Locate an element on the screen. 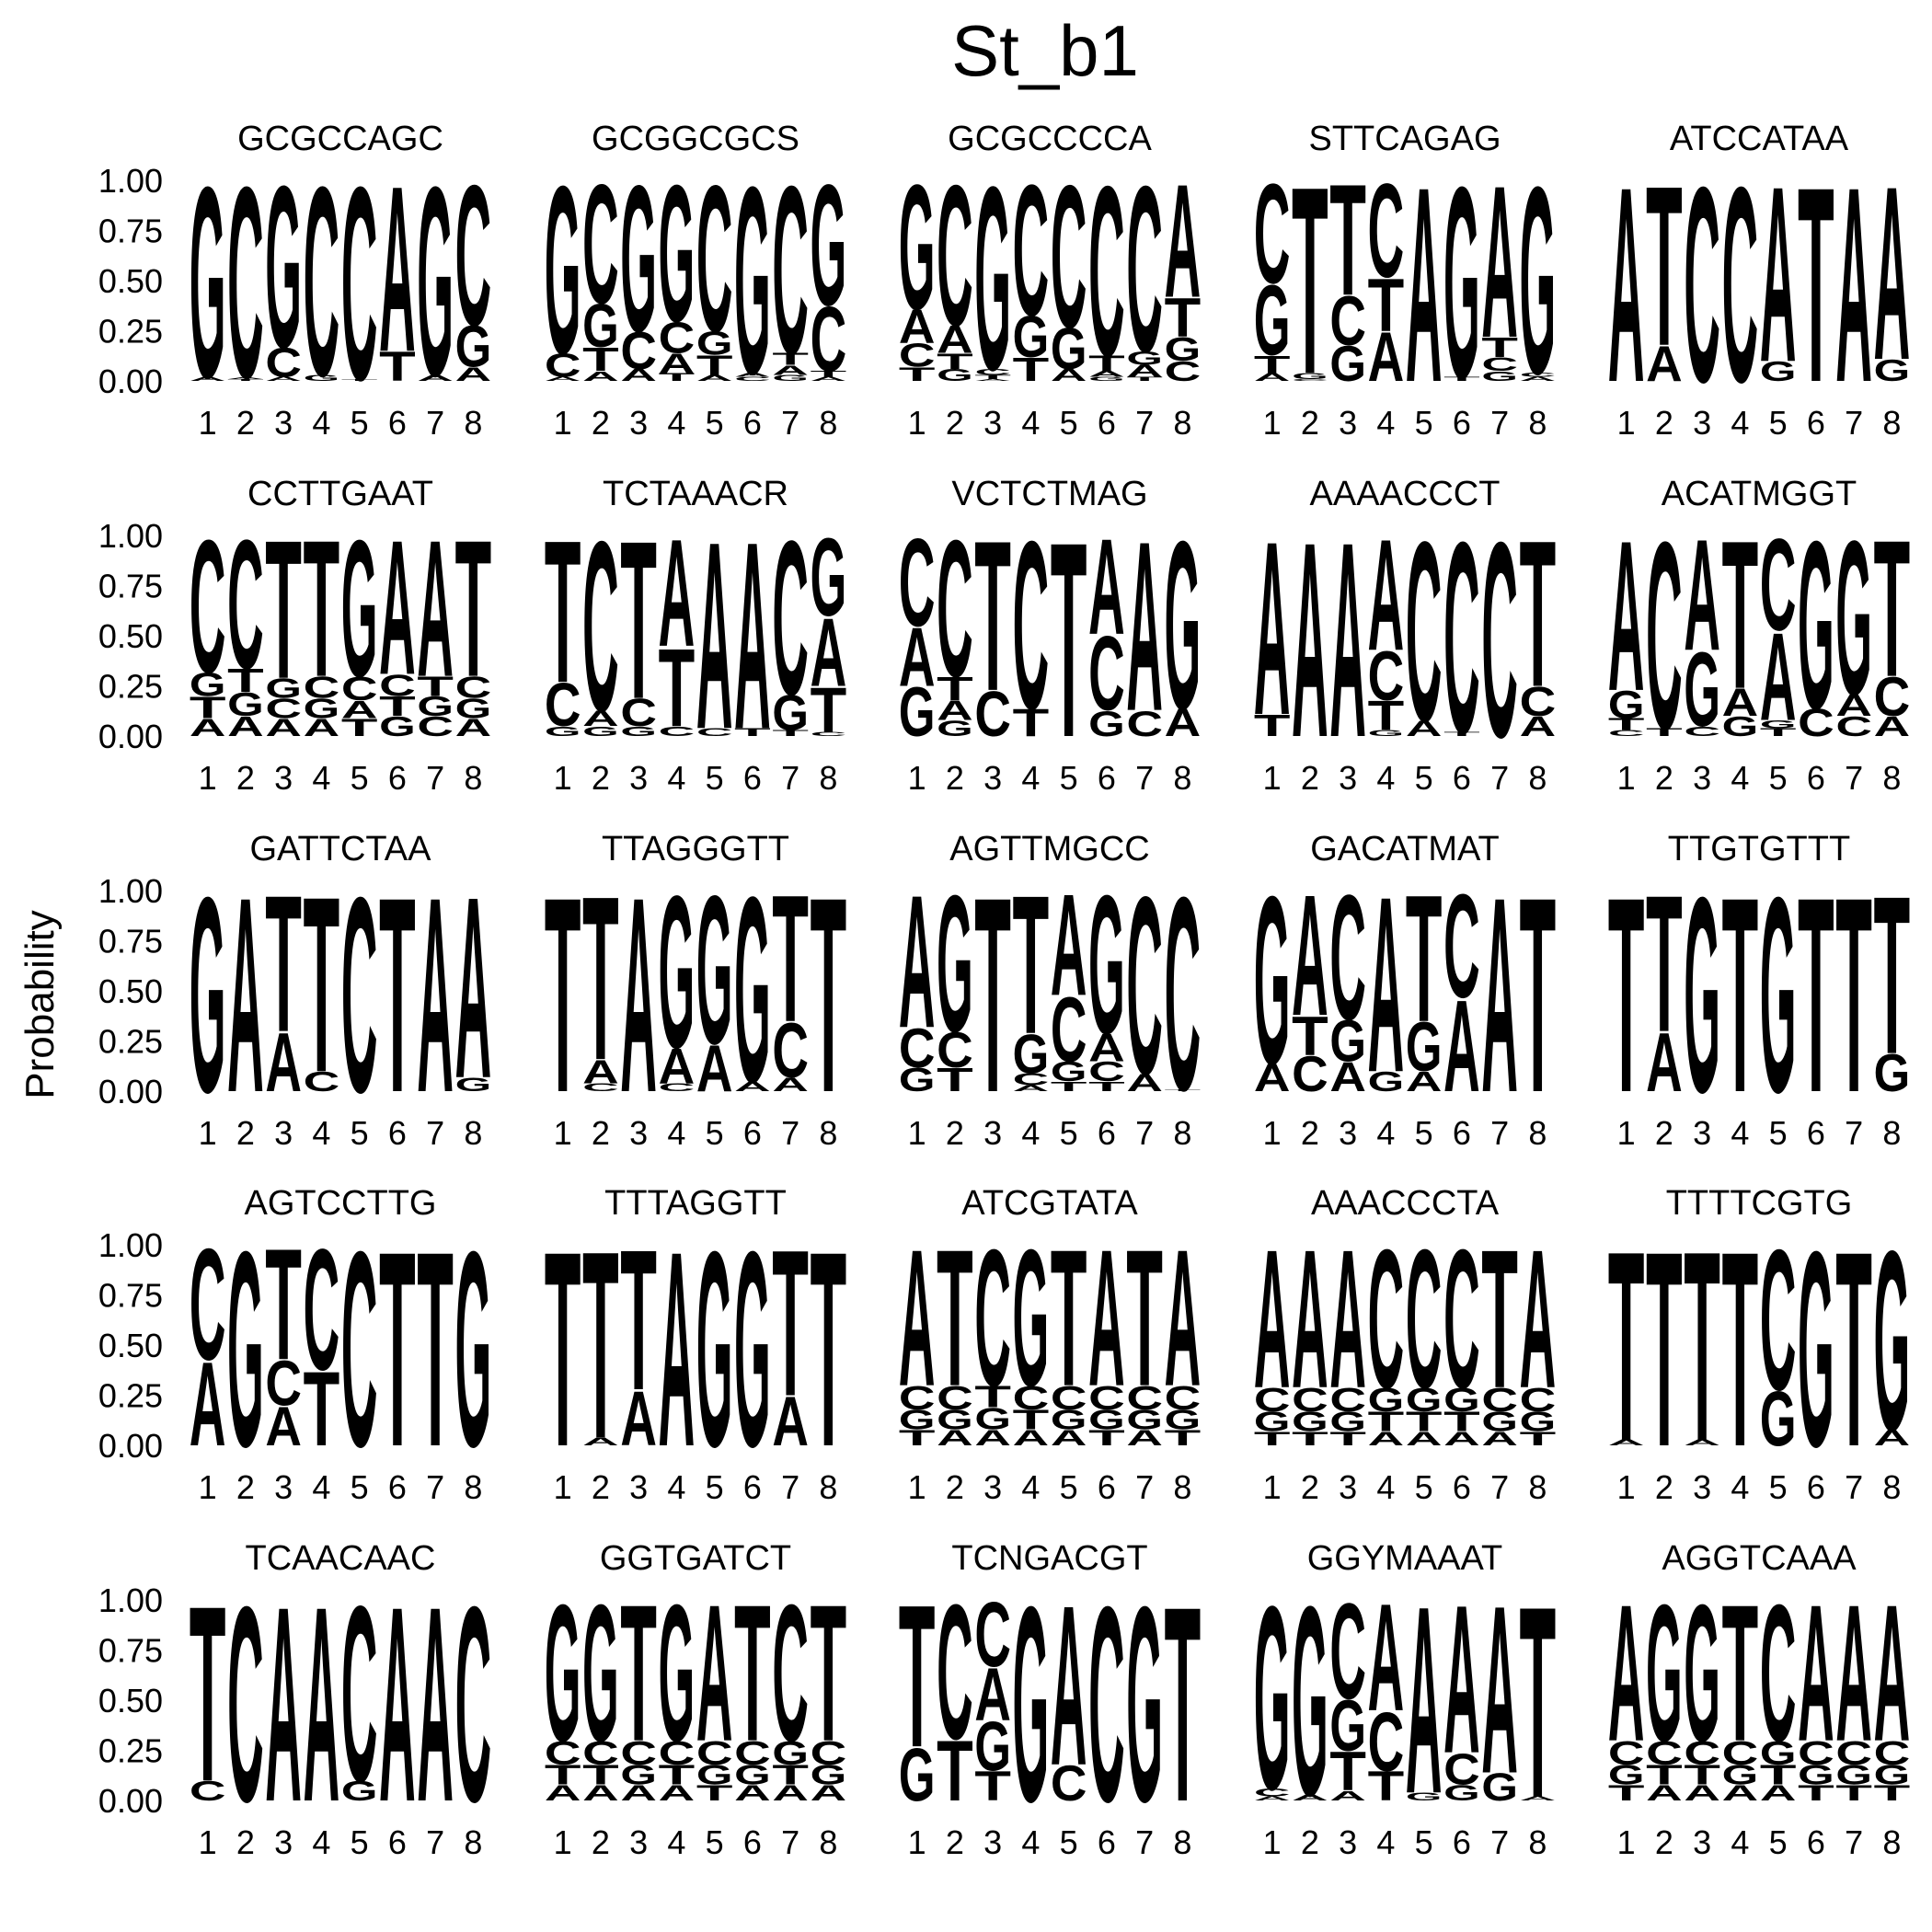 The width and height of the screenshot is (1932, 1932). y-tick-label: 1.00 is located at coordinates (130, 536).